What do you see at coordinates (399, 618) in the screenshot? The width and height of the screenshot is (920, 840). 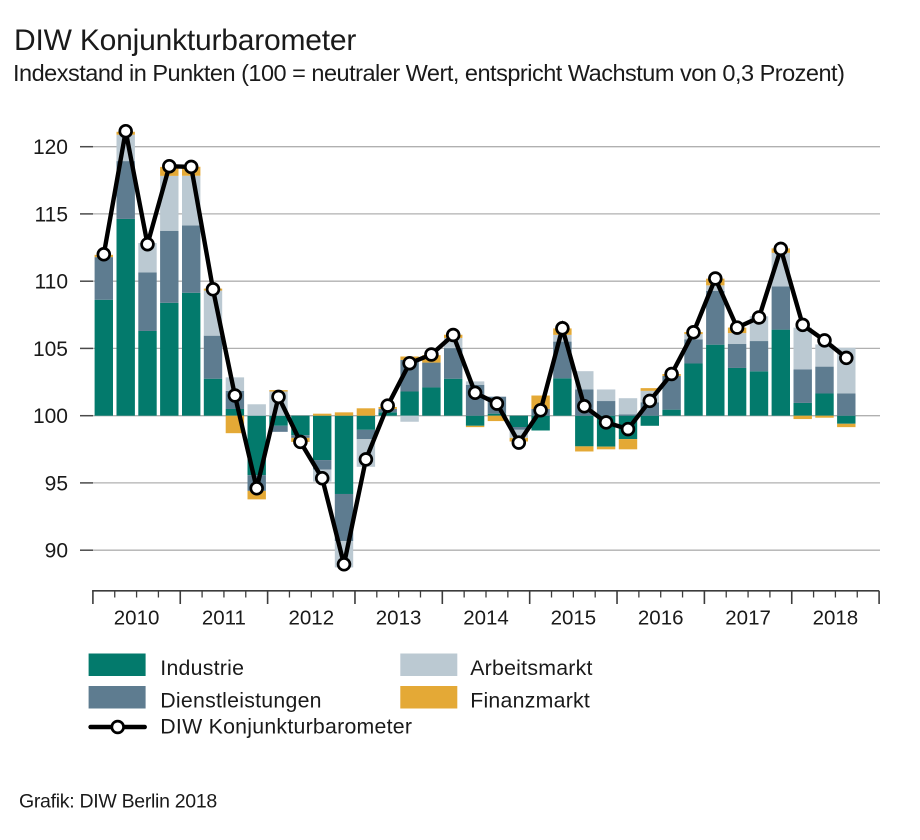 I see `svg-text: 2013` at bounding box center [399, 618].